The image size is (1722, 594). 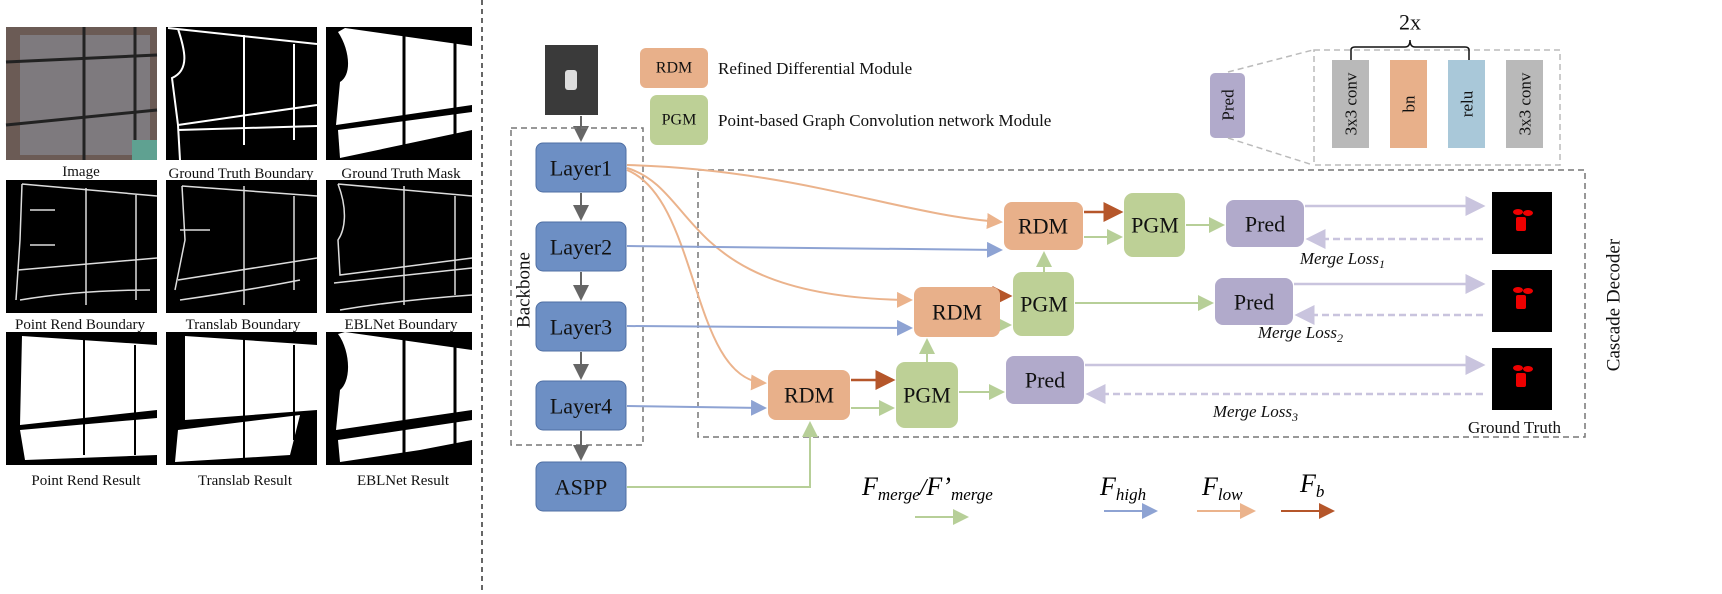 What do you see at coordinates (82, 246) in the screenshot?
I see `pointrend-boundary` at bounding box center [82, 246].